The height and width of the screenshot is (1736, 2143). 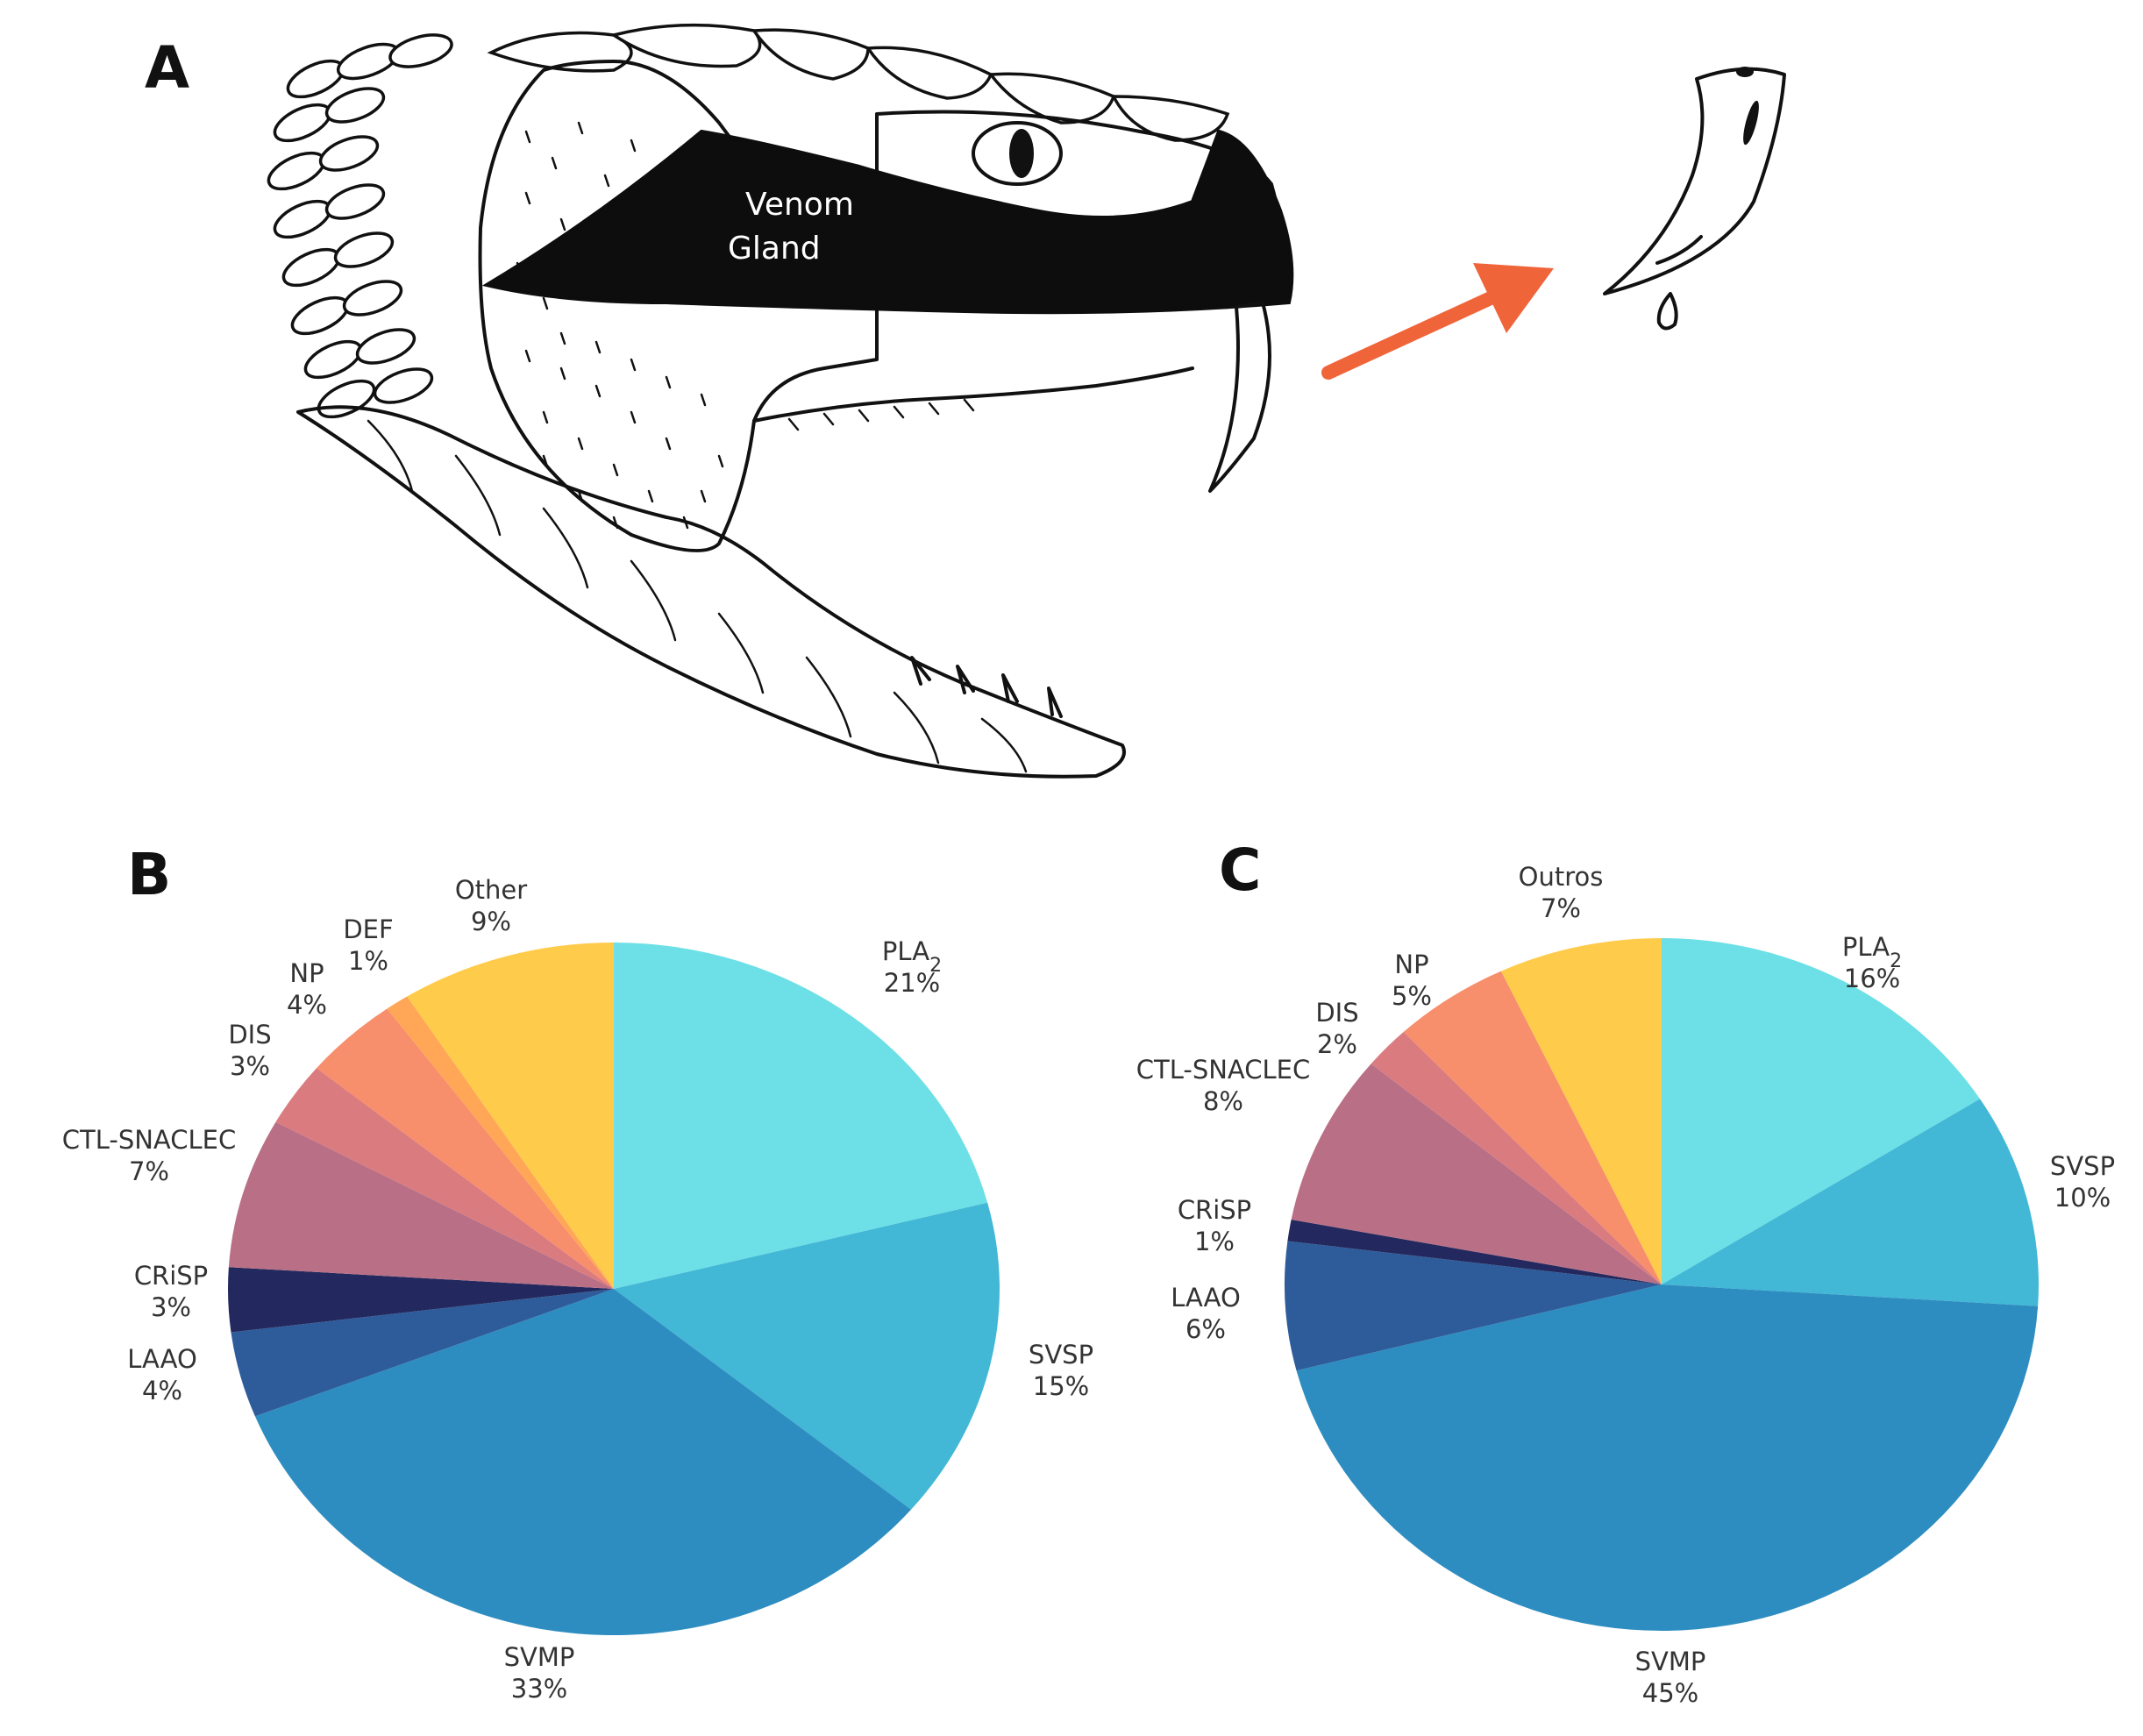 What do you see at coordinates (1061, 1386) in the screenshot?
I see `pie-b-value-svsp: 15%` at bounding box center [1061, 1386].